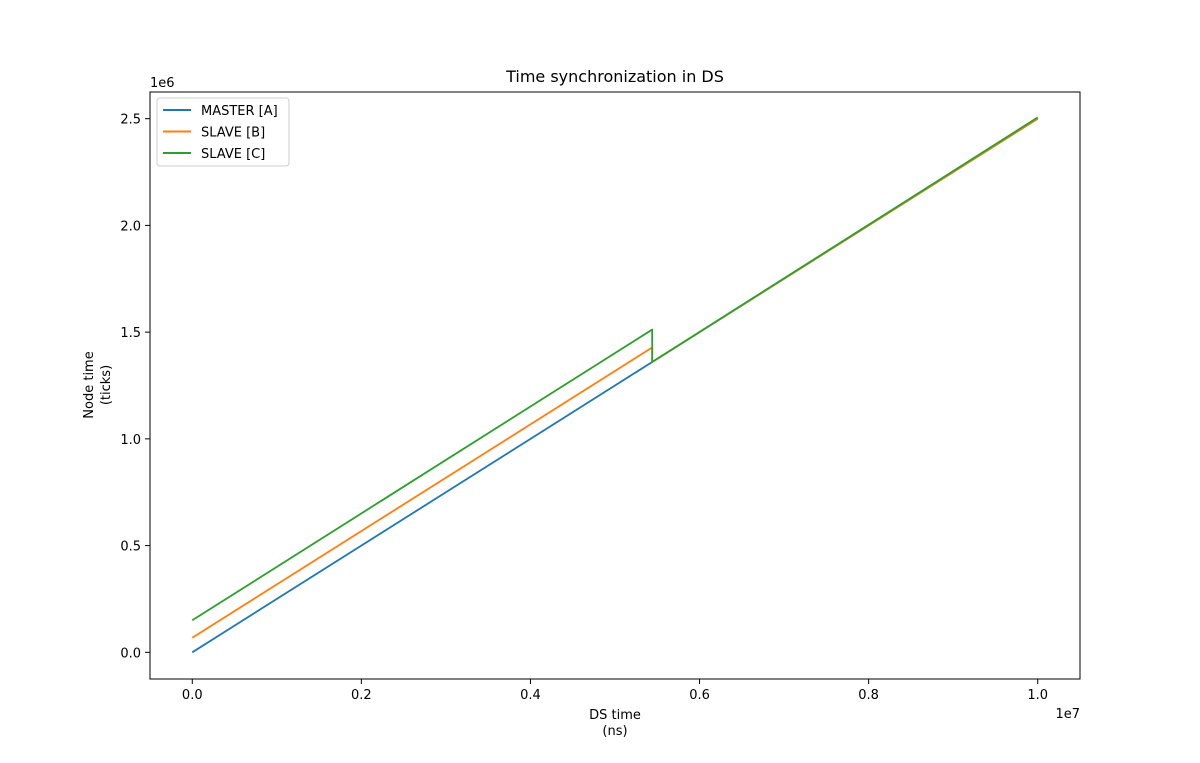 This screenshot has width=1200, height=763. What do you see at coordinates (192, 695) in the screenshot?
I see `x-tick-label: 0.0` at bounding box center [192, 695].